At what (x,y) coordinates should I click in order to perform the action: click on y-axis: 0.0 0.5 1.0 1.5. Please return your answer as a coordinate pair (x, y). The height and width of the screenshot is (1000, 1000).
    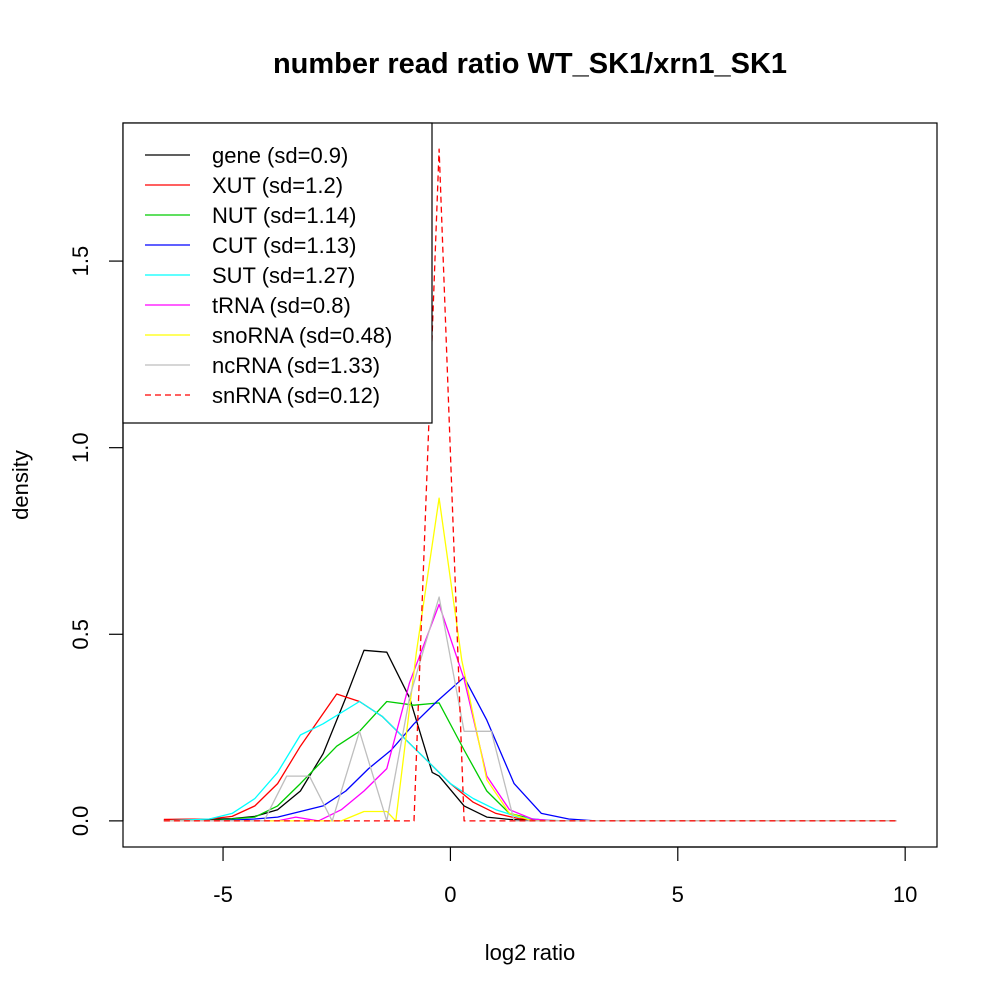
    Looking at the image, I should click on (96, 541).